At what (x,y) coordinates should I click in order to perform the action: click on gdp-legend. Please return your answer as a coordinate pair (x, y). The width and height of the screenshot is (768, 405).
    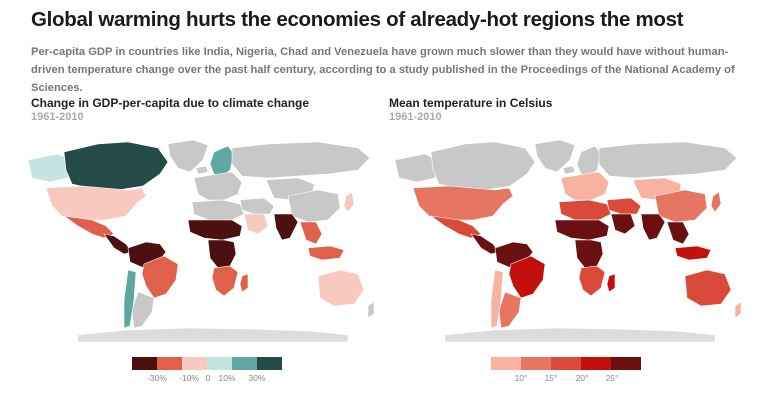
    Looking at the image, I should click on (207, 363).